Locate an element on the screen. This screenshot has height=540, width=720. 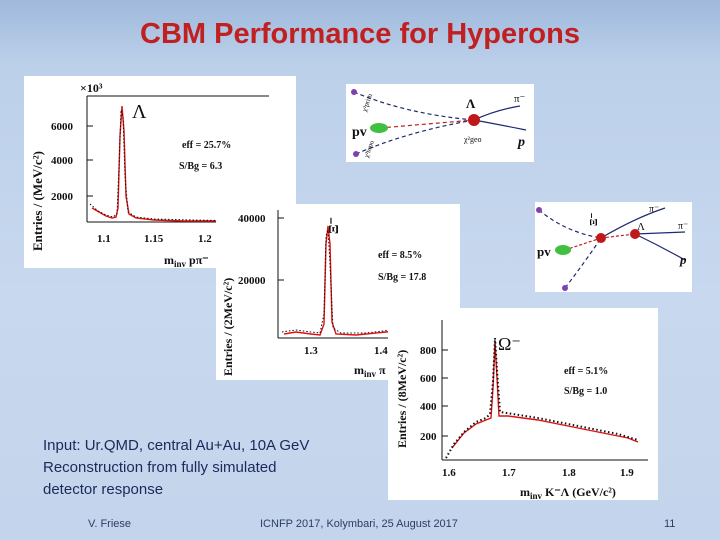
omega-xtick-1.9: 1.9 is located at coordinates (627, 473).